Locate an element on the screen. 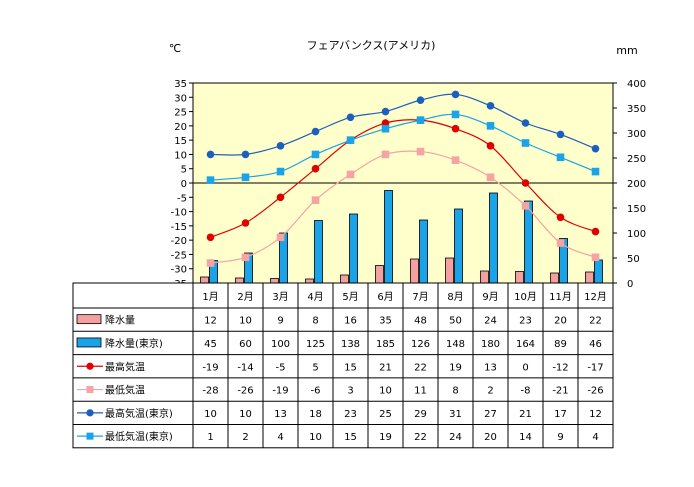 This screenshot has height=487, width=694. table-cell: 164 is located at coordinates (525, 344).